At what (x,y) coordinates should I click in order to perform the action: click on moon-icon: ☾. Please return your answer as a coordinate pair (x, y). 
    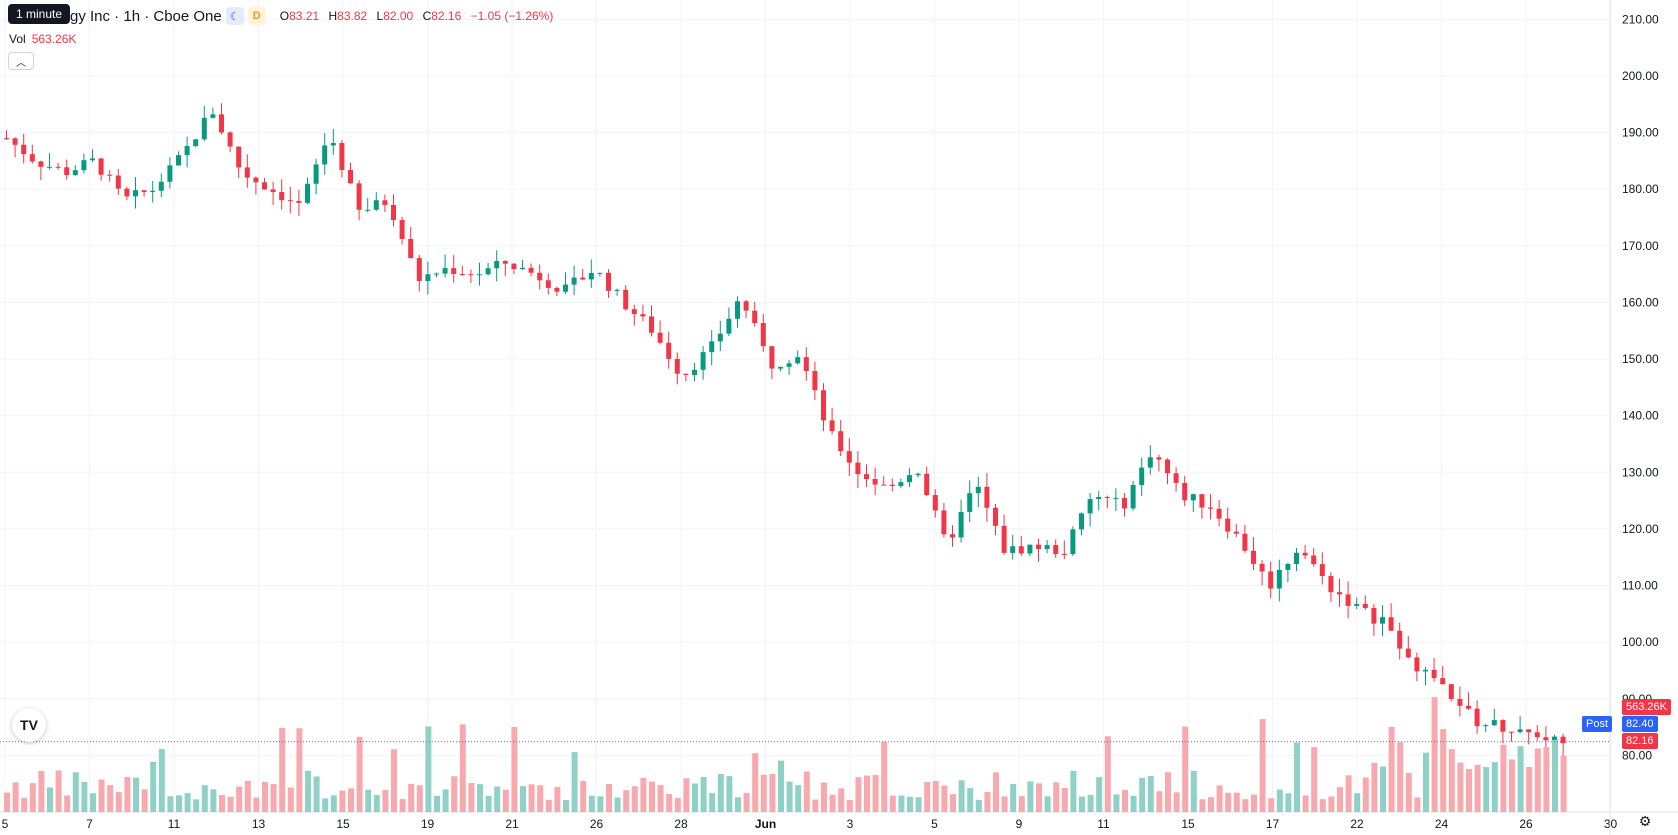
    Looking at the image, I should click on (234, 16).